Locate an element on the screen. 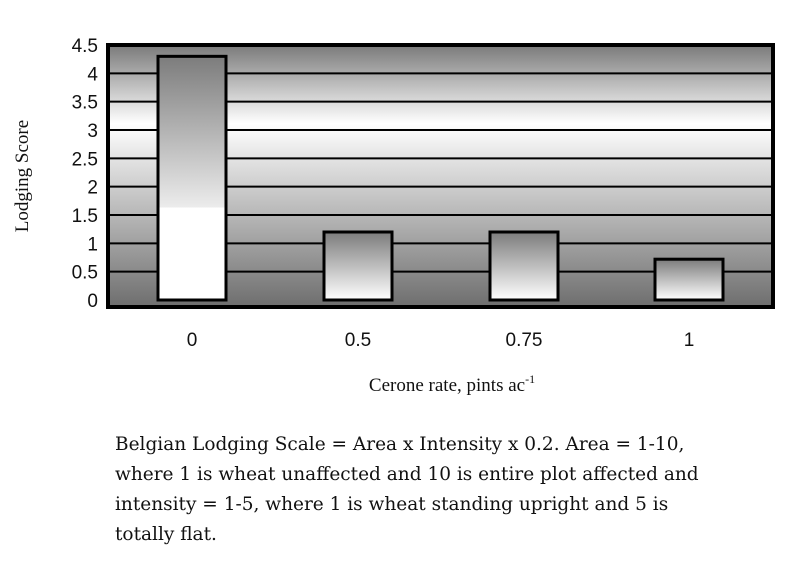 The image size is (800, 566). x-axis-title-superscript: -1 is located at coordinates (530, 379).